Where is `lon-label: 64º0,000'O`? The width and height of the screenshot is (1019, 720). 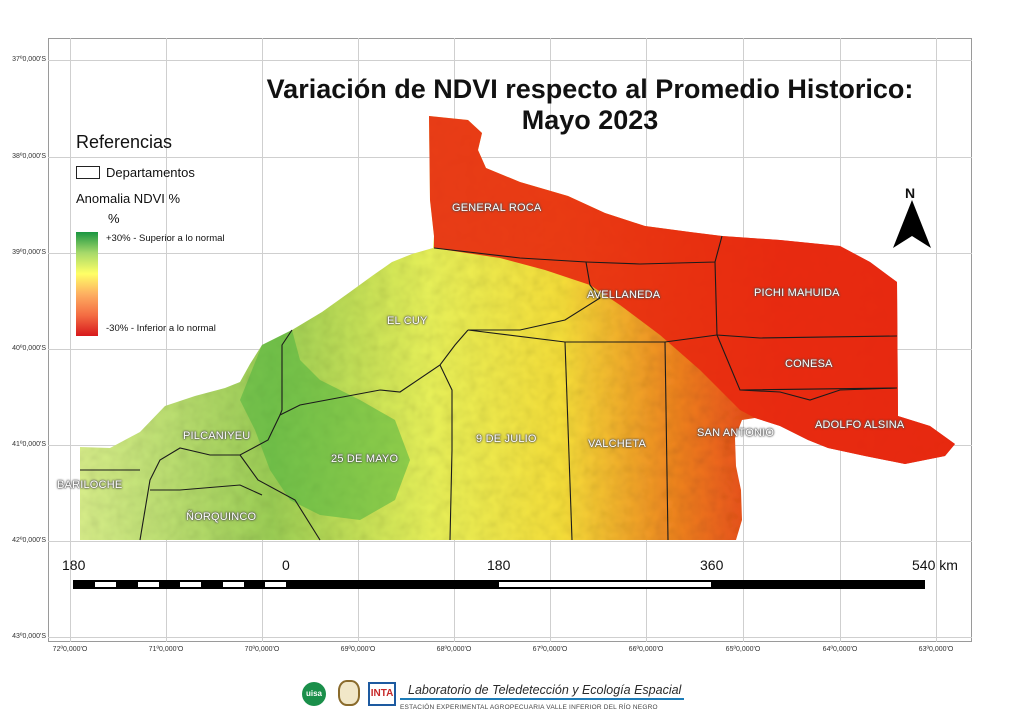
lon-label: 64º0,000'O is located at coordinates (840, 649).